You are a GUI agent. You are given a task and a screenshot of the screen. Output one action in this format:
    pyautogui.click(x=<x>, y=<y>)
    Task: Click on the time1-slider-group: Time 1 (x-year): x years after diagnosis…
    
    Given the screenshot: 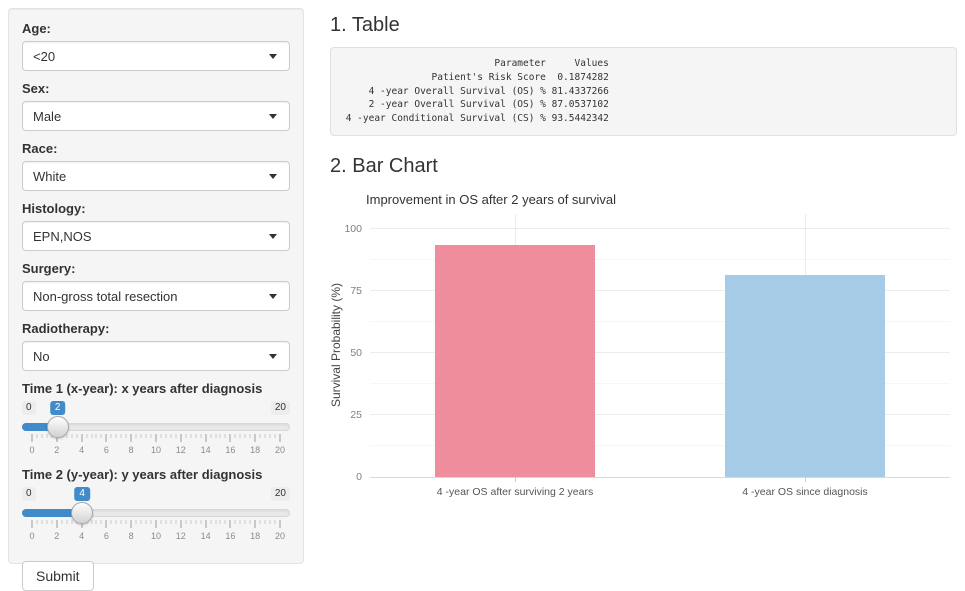 What is the action you would take?
    pyautogui.click(x=156, y=422)
    